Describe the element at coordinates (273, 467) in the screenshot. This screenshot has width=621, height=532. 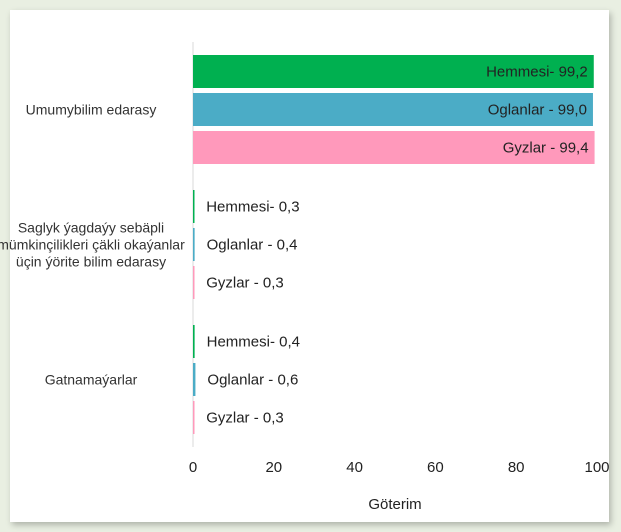
I see `x-tick-label: 20` at that location.